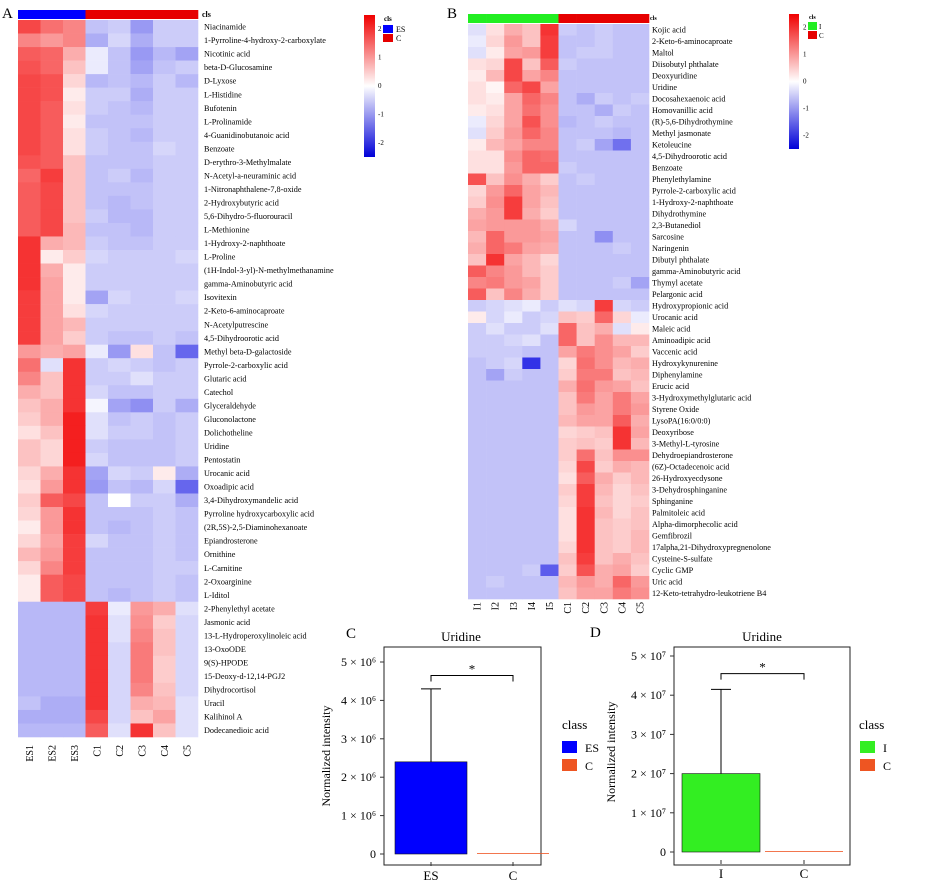  I want to click on row-label-4-5-dihydroorotic-acid: 4,5-Dihydroorotic acid, so click(689, 156).